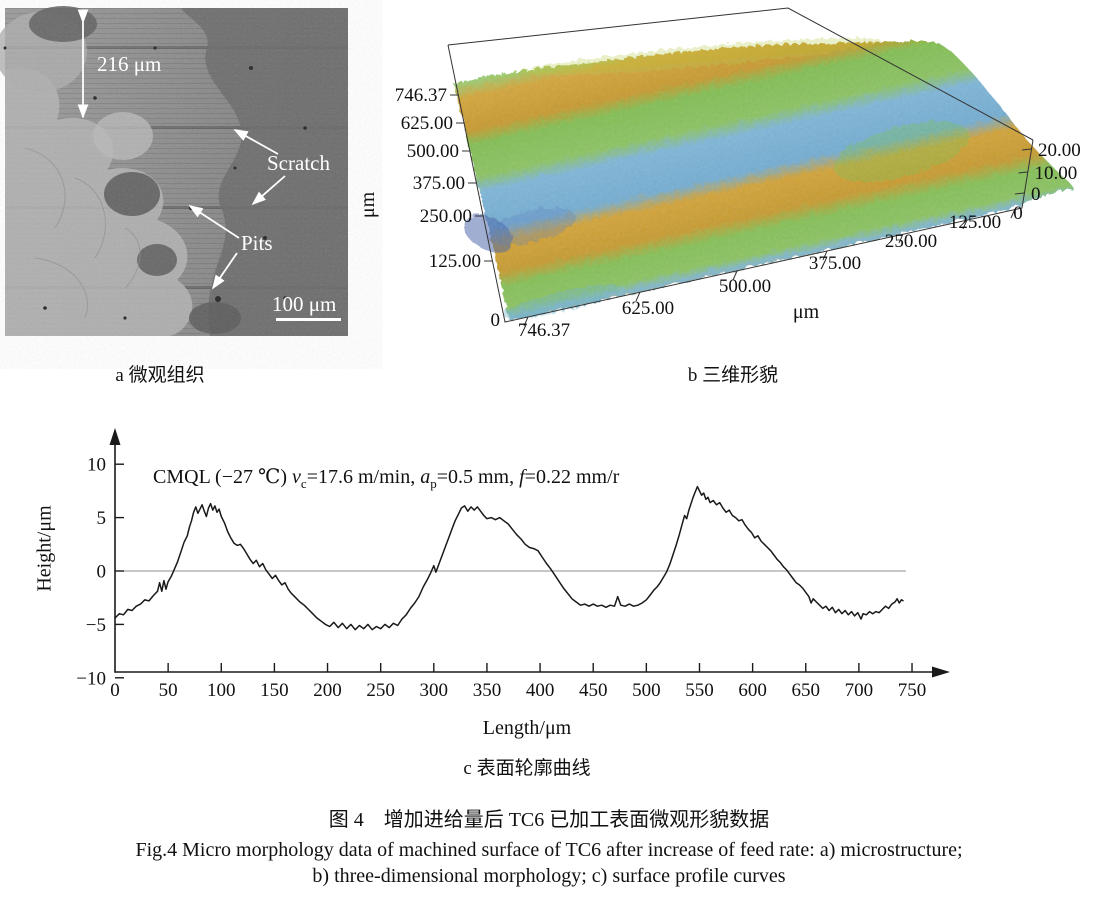 The height and width of the screenshot is (903, 1098). What do you see at coordinates (806, 312) in the screenshot?
I see `width-axis-unit: μm` at bounding box center [806, 312].